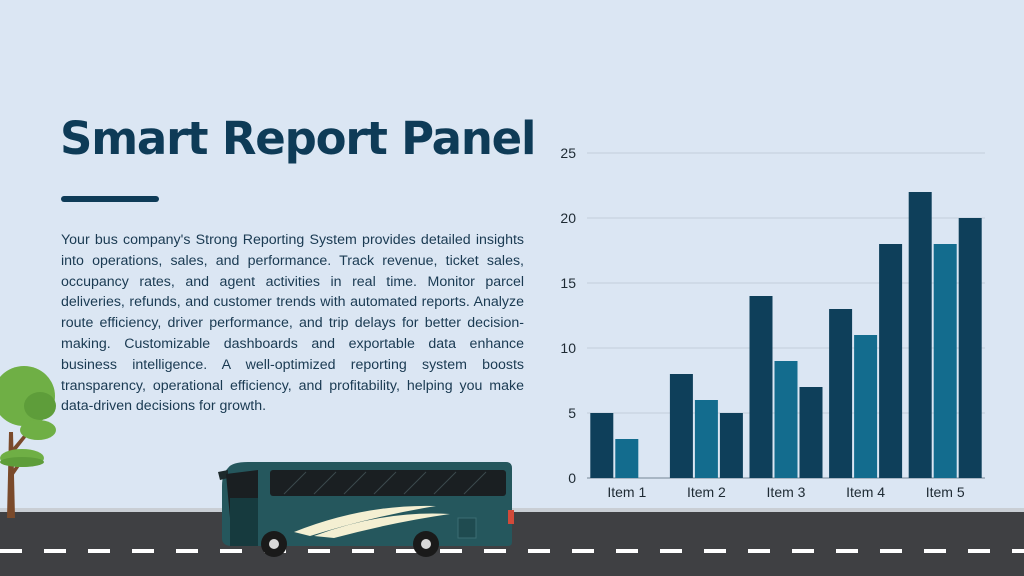 The height and width of the screenshot is (576, 1024). What do you see at coordinates (110, 199) in the screenshot?
I see `title-underline` at bounding box center [110, 199].